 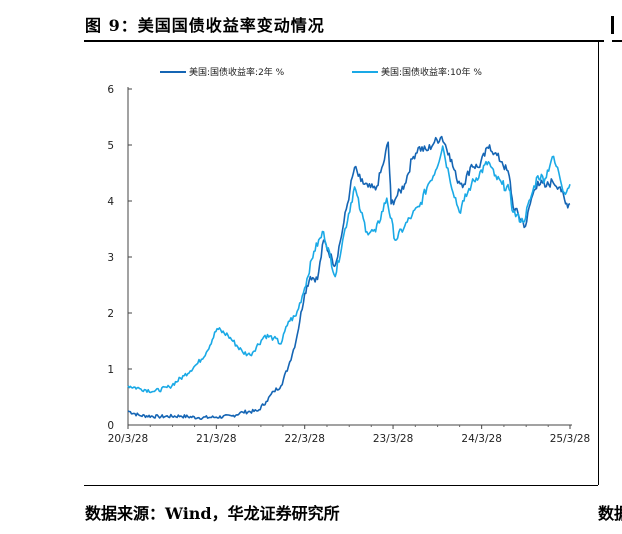 What do you see at coordinates (205, 25) in the screenshot?
I see `figure-title: 图 9：美国国债收益率变动情况` at bounding box center [205, 25].